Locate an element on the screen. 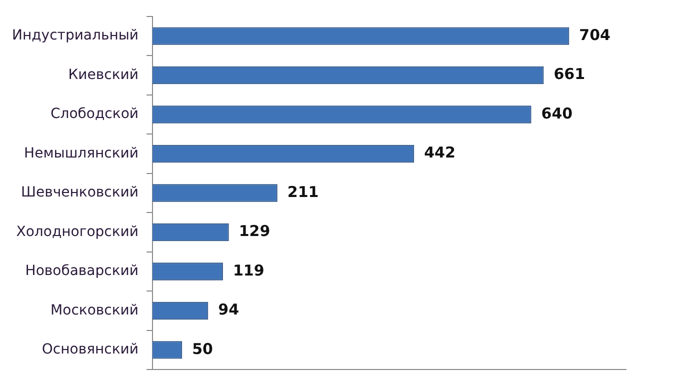  y-tick-label: Холодногорский is located at coordinates (77, 232).